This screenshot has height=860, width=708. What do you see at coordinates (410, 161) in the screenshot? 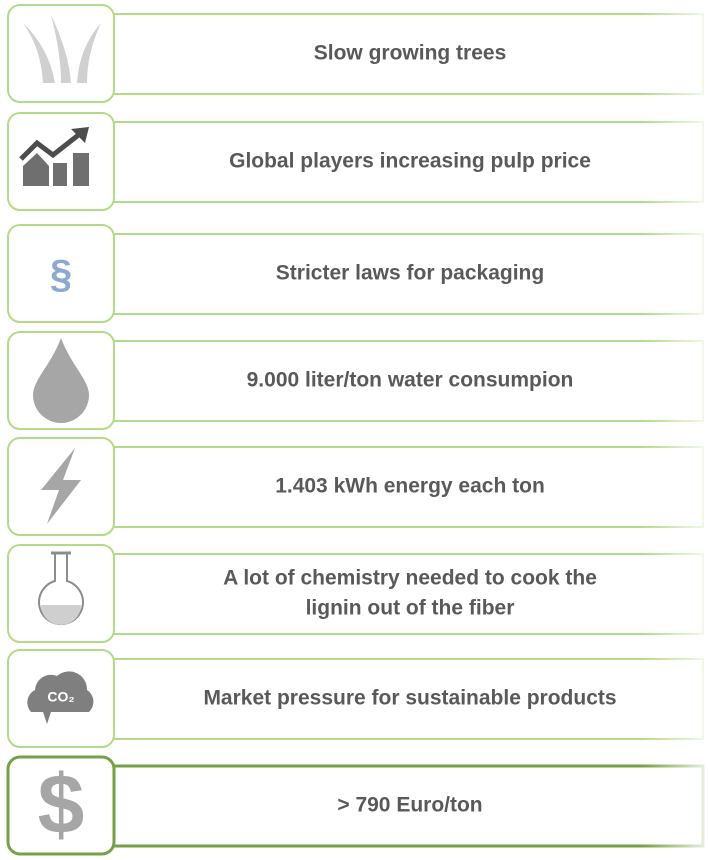
I see `item-text: Global players increasing pulp price` at bounding box center [410, 161].